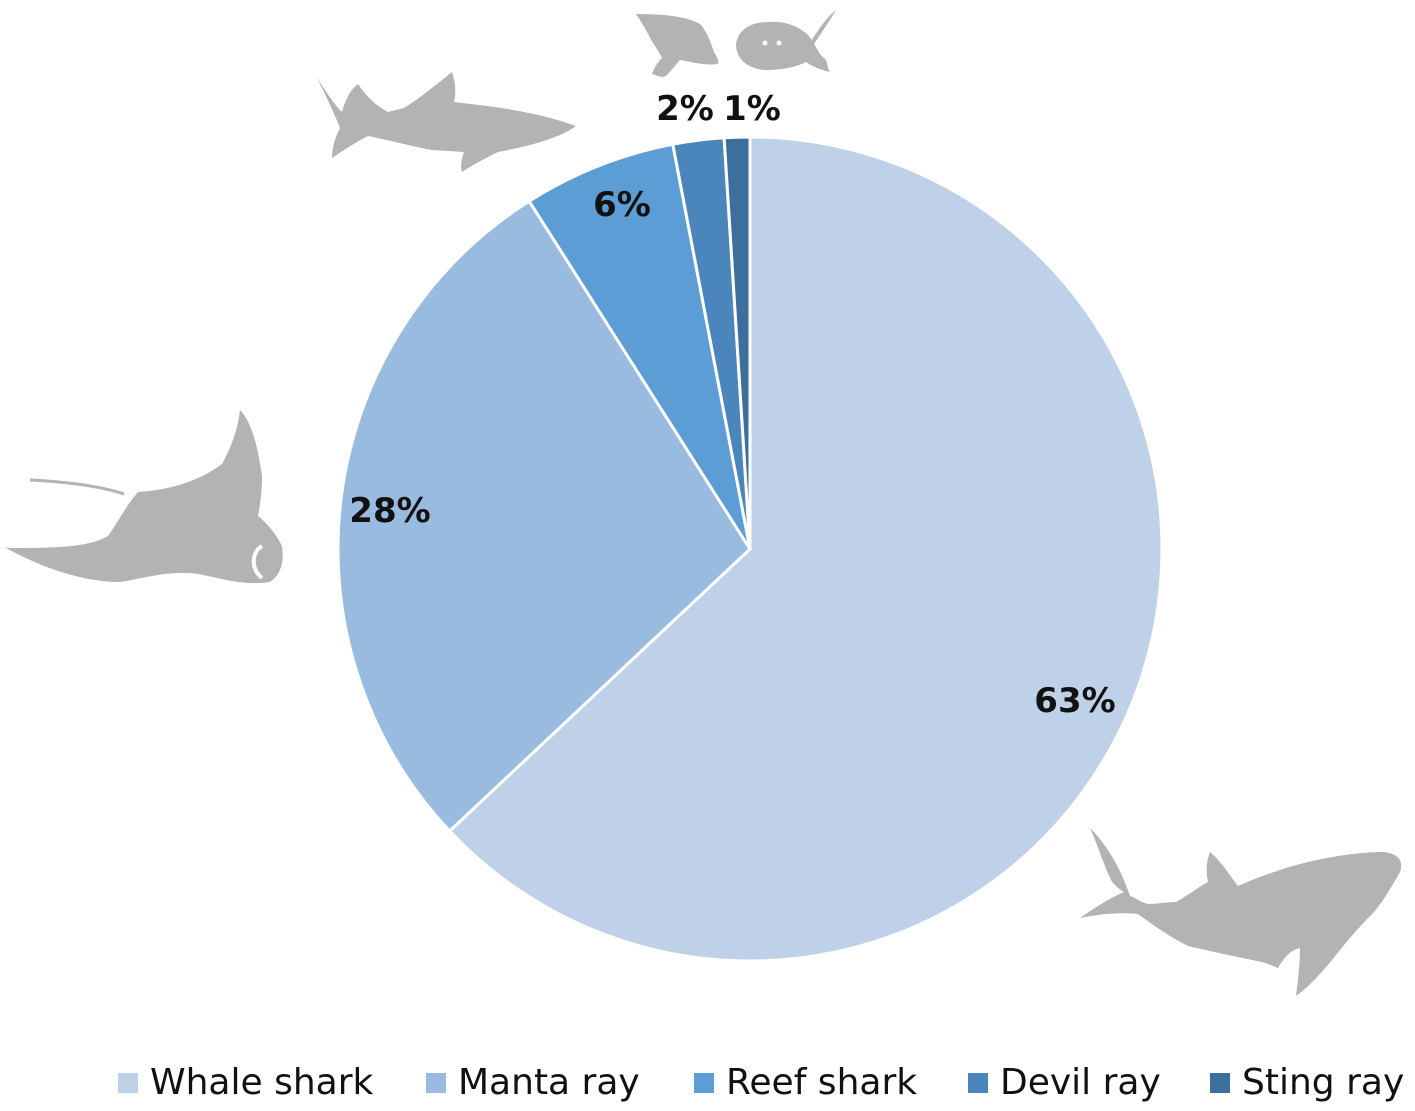 The width and height of the screenshot is (1415, 1111). Describe the element at coordinates (822, 1082) in the screenshot. I see `legend-label-reef-shark: Reef shark` at that location.